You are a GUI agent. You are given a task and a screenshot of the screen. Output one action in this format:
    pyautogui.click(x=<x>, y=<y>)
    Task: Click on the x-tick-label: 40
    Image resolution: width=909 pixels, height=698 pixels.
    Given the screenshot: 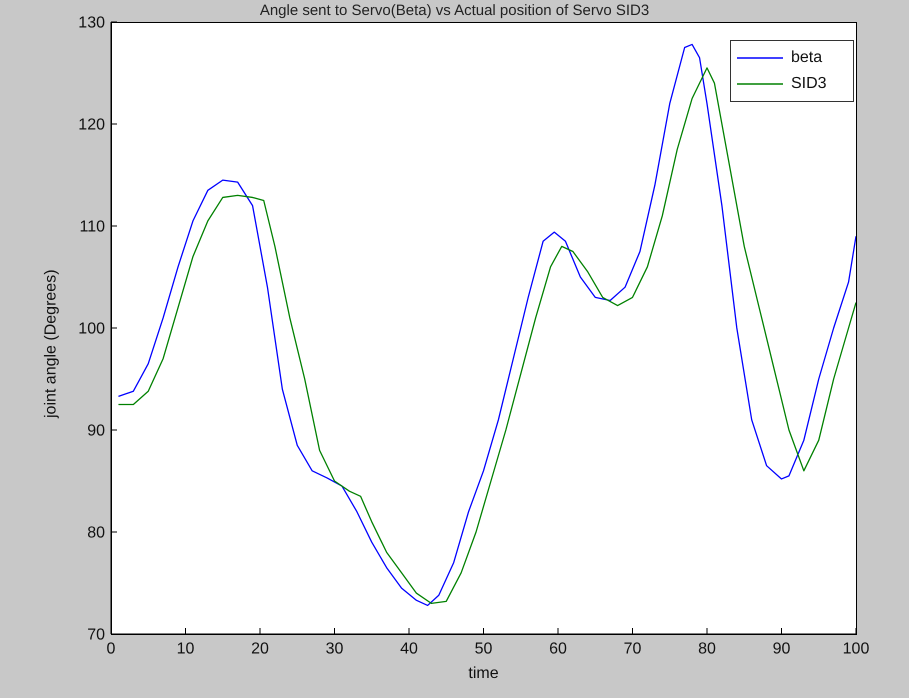 What is the action you would take?
    pyautogui.click(x=409, y=649)
    